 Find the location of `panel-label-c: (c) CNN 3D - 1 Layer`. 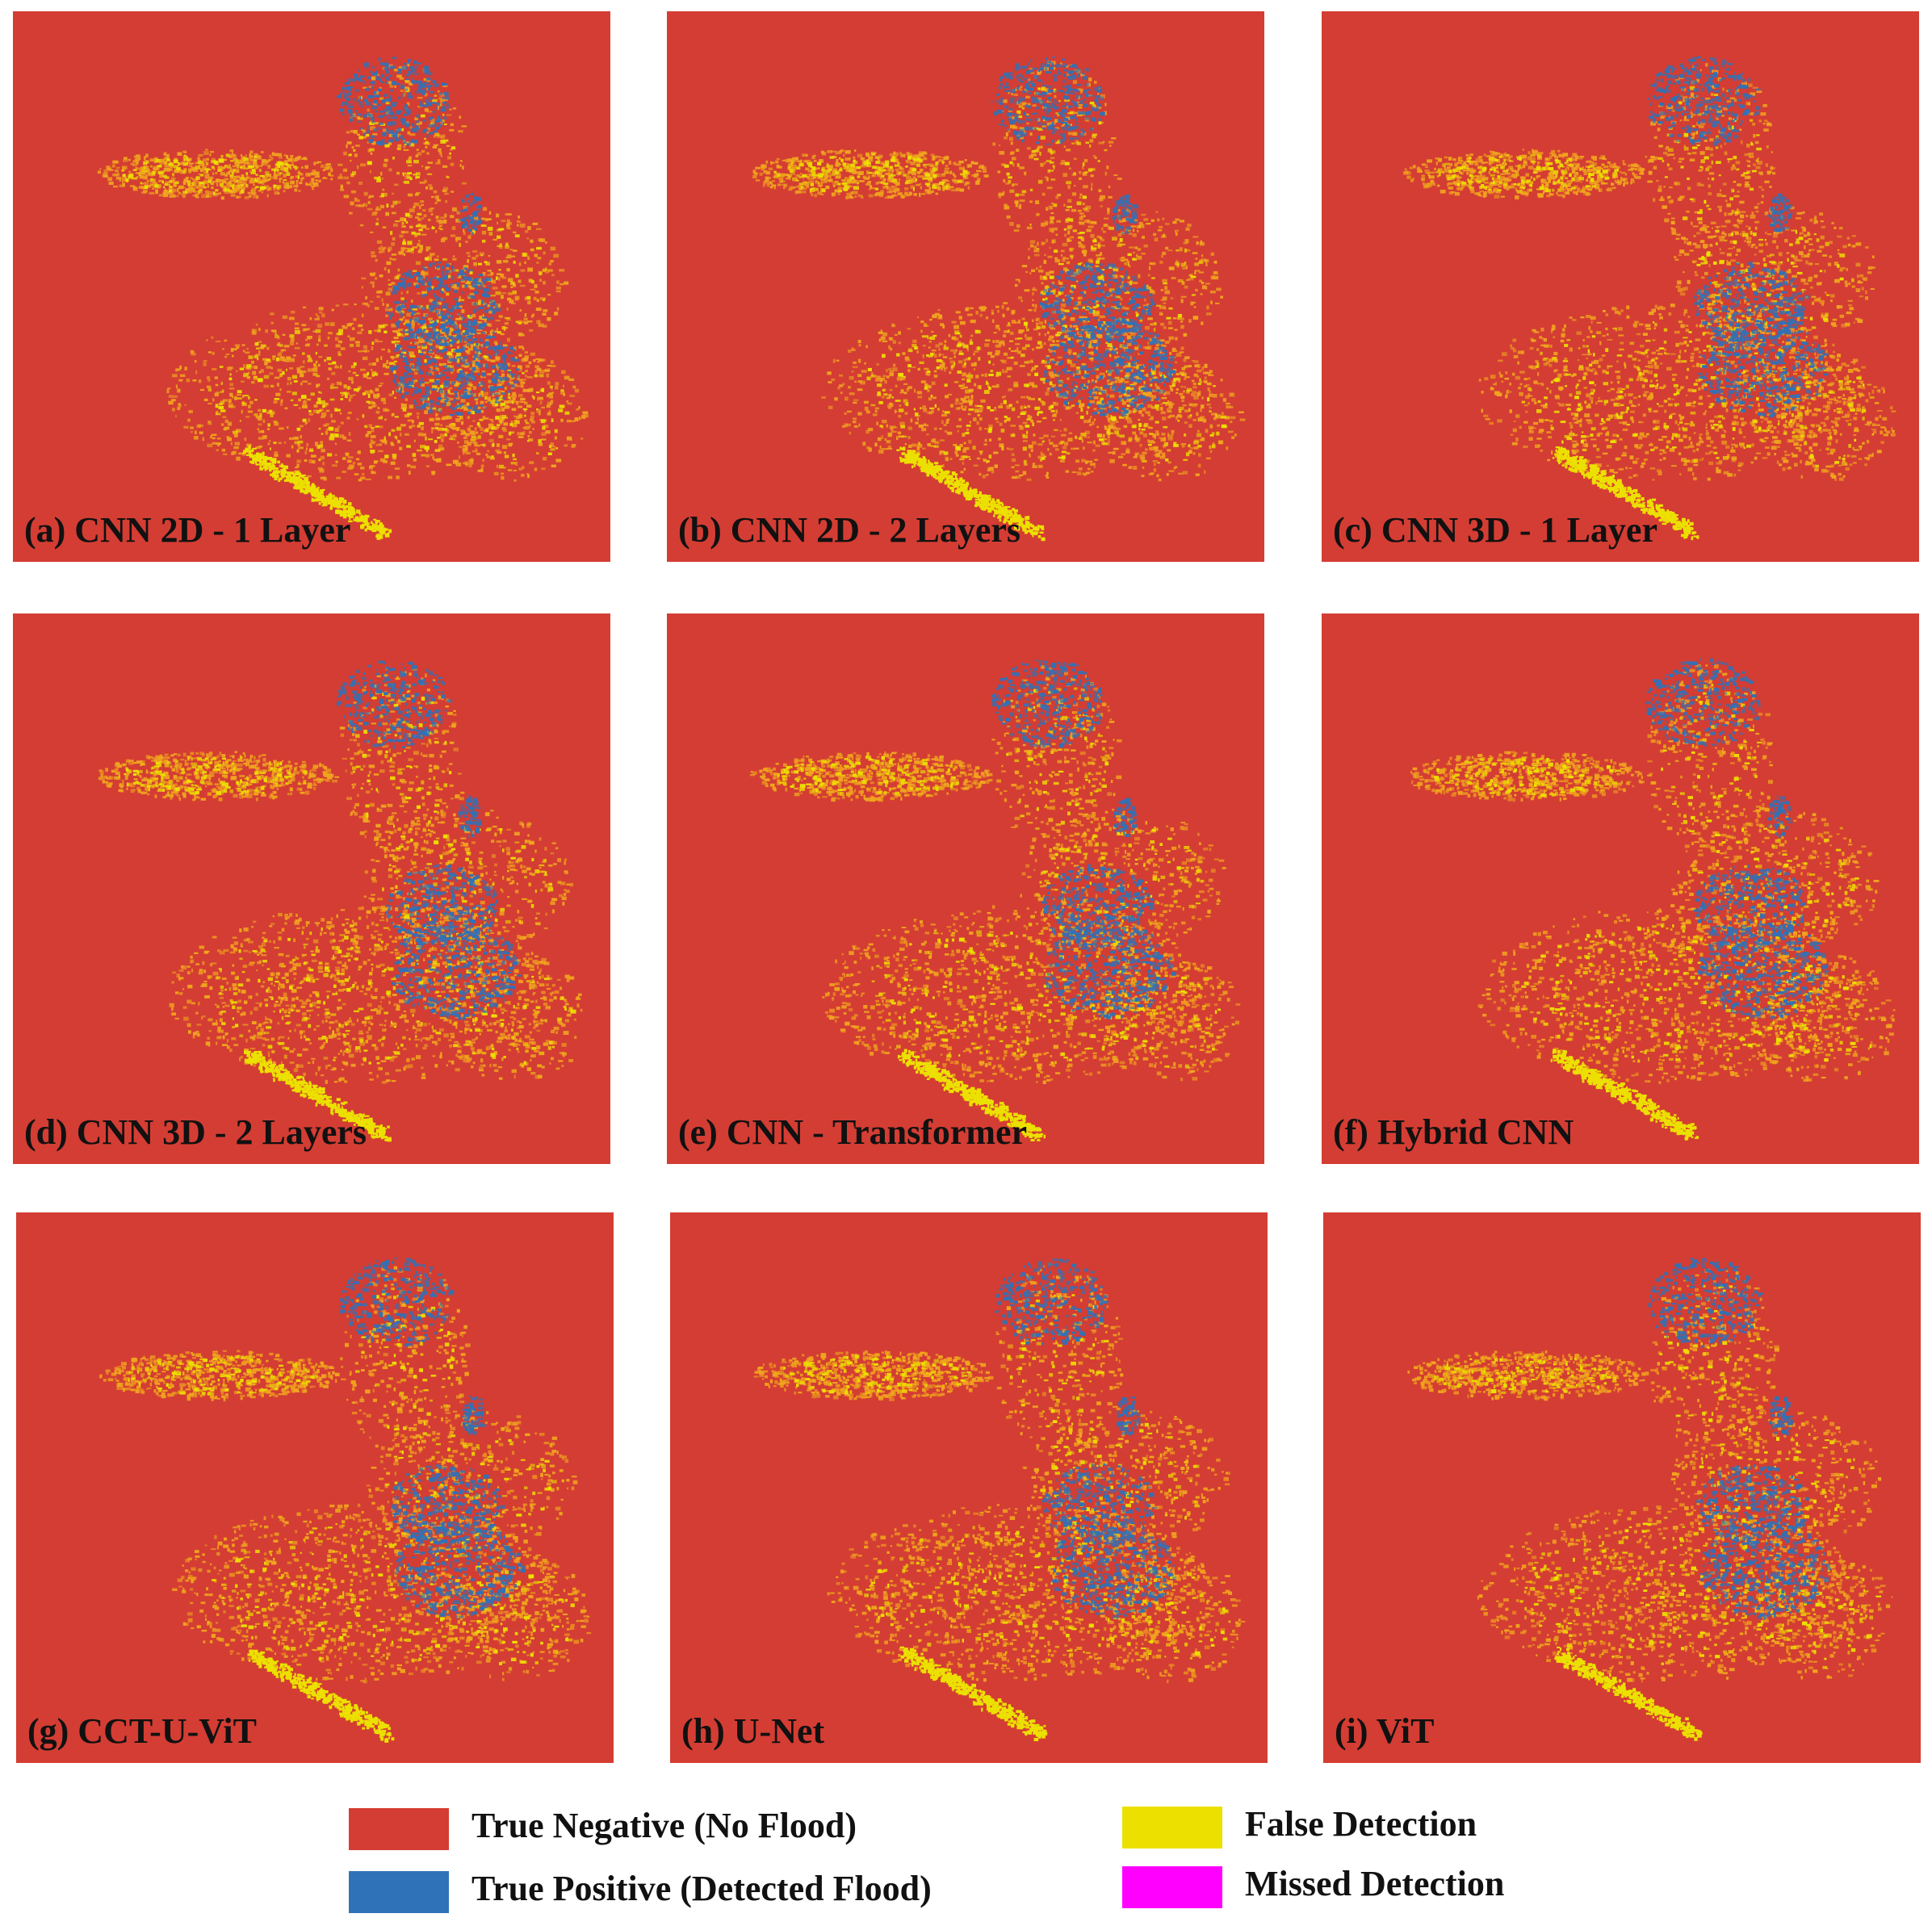

panel-label-c: (c) CNN 3D - 1 Layer is located at coordinates (1495, 530).